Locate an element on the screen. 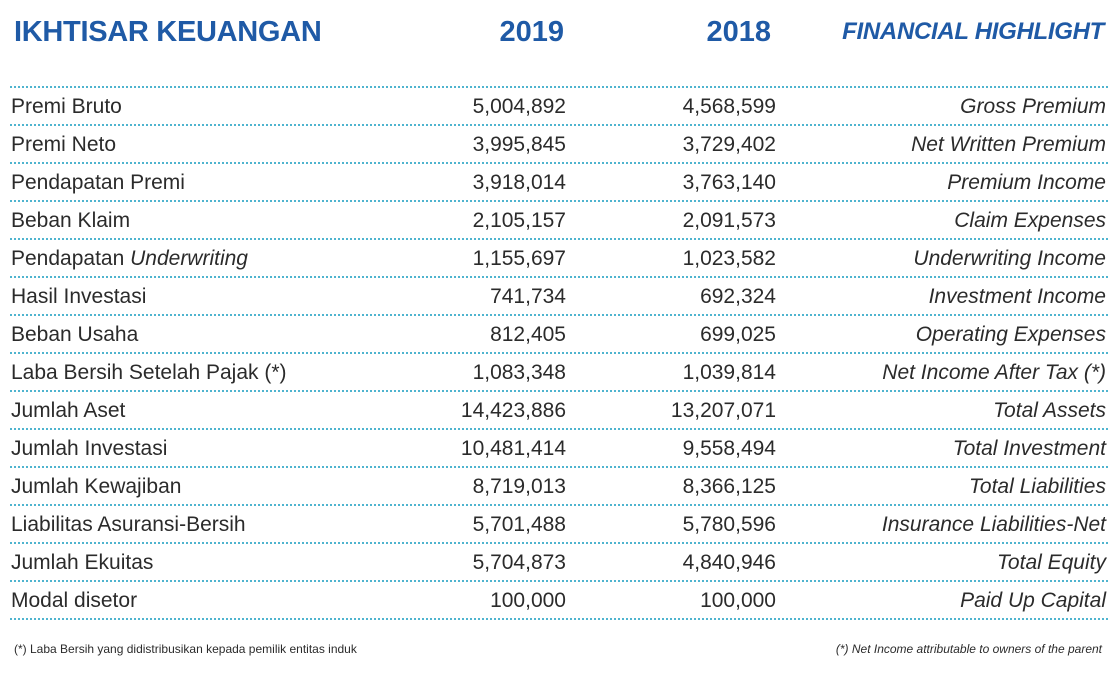  row-label-id: Laba Bersih Setelah Pajak (*) is located at coordinates (149, 372).